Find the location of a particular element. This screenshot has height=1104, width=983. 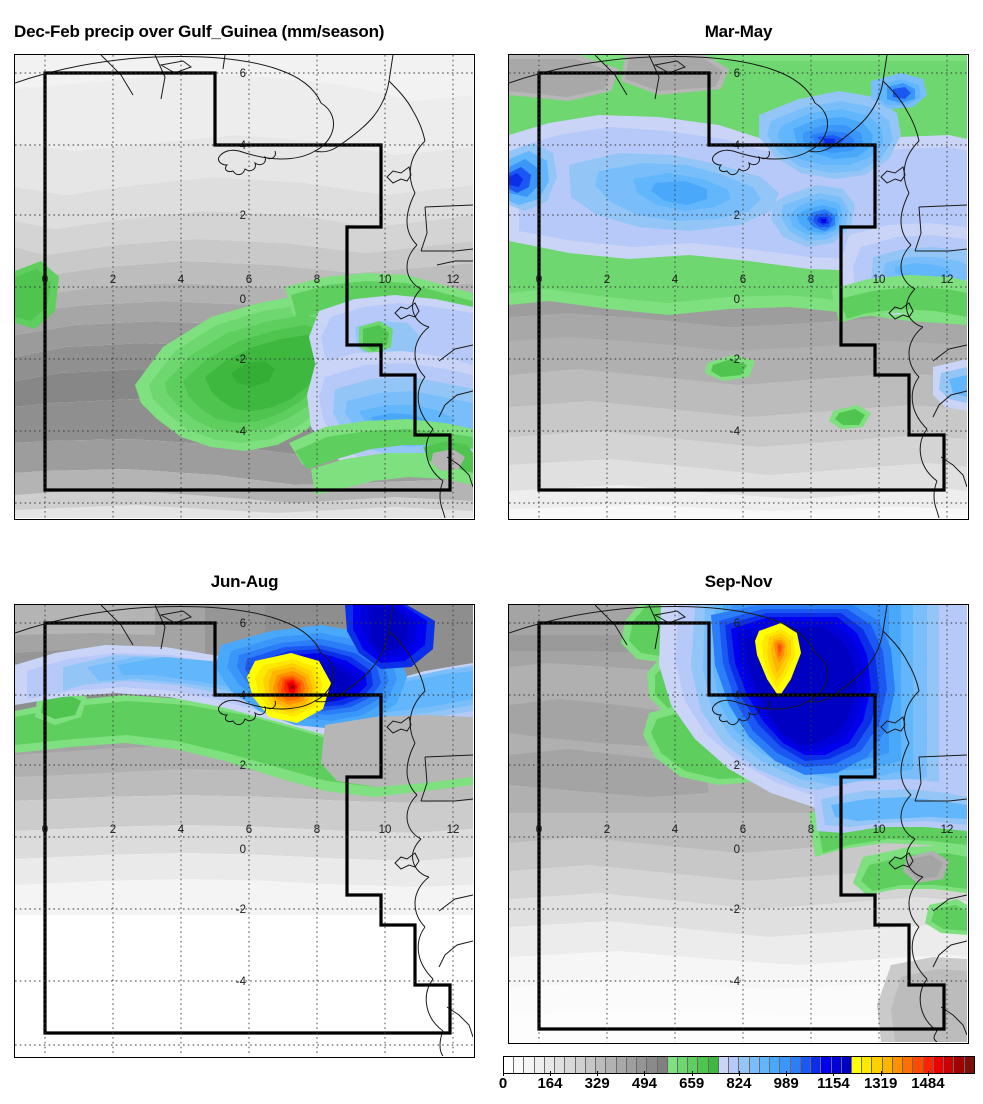

panel-title-mam: Mar-May is located at coordinates (738, 31).